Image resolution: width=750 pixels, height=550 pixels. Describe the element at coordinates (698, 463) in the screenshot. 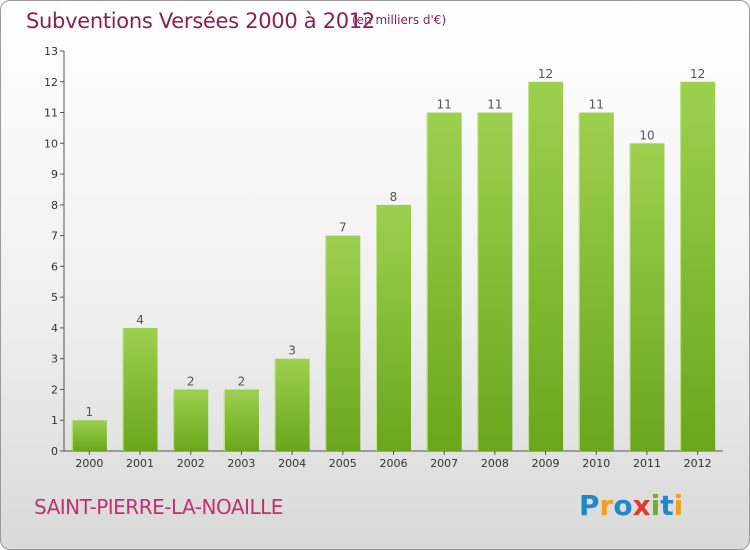

I see `x-tick-label: 2012` at that location.